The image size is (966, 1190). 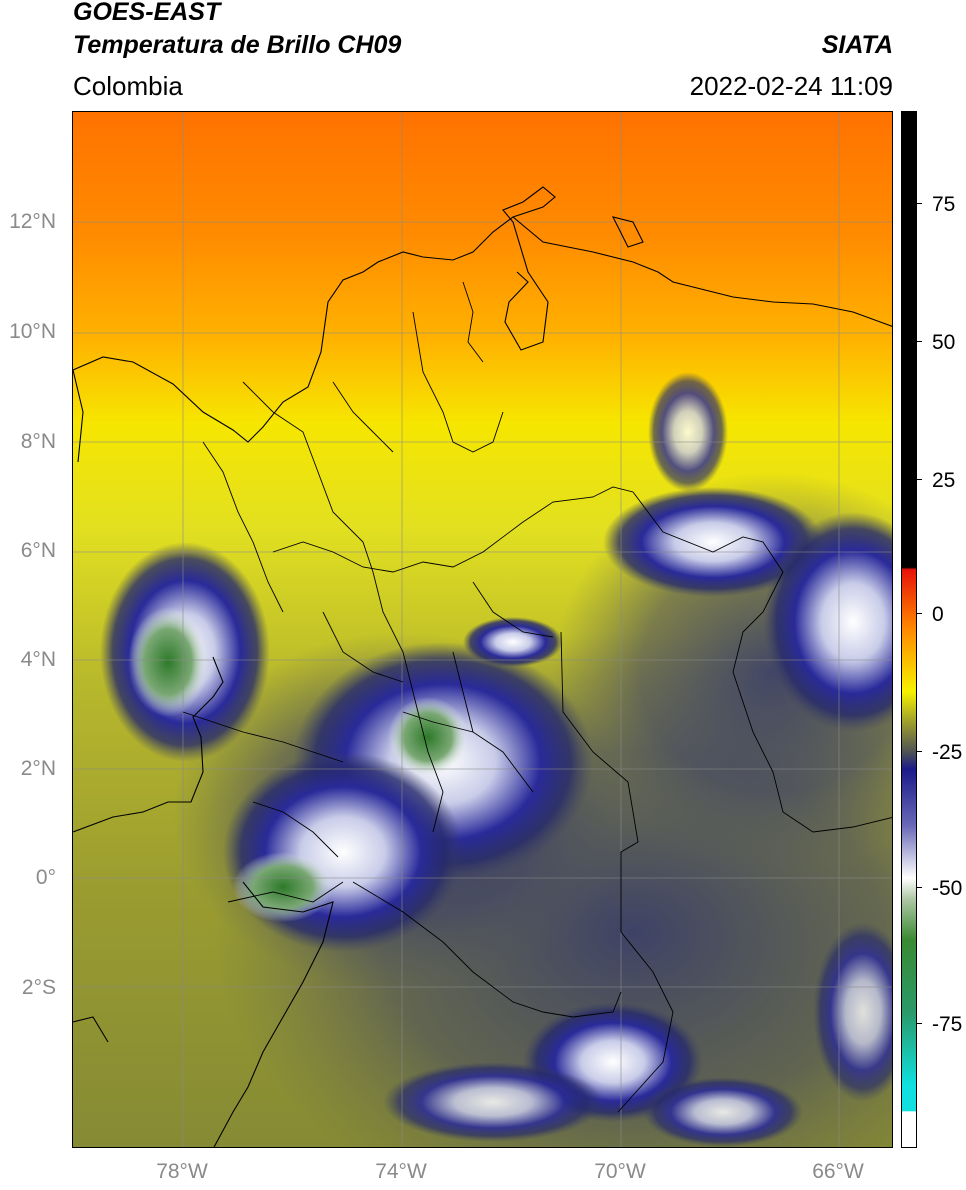 I want to click on colorbar-label: 0, so click(x=938, y=614).